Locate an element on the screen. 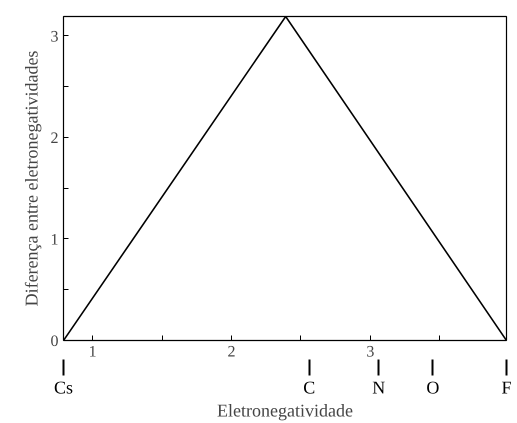  ref-line-label: N is located at coordinates (379, 388).